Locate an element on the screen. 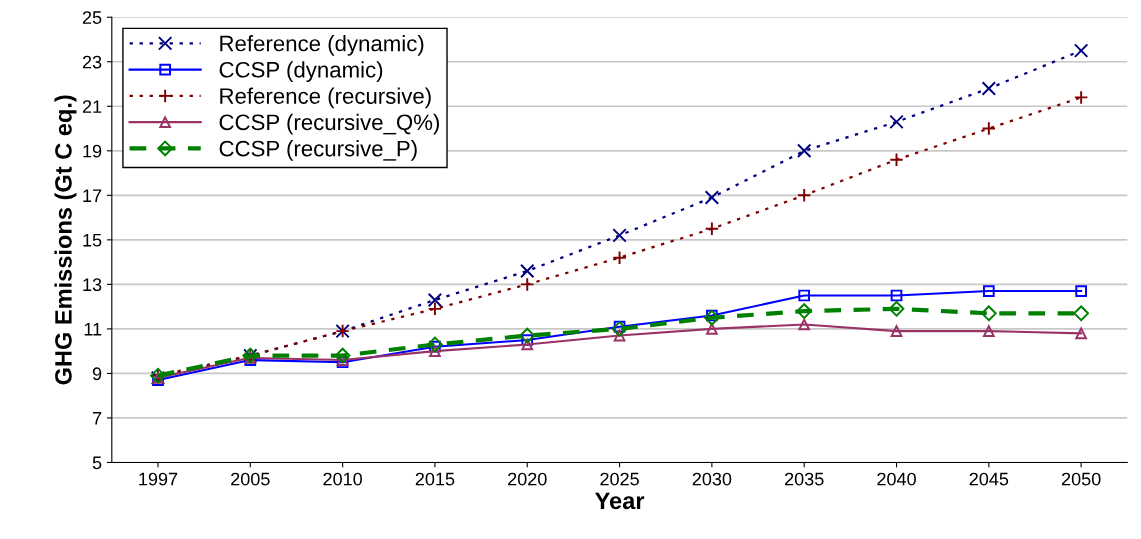 This screenshot has height=539, width=1141. y-tick-label: 11 is located at coordinates (93, 329).